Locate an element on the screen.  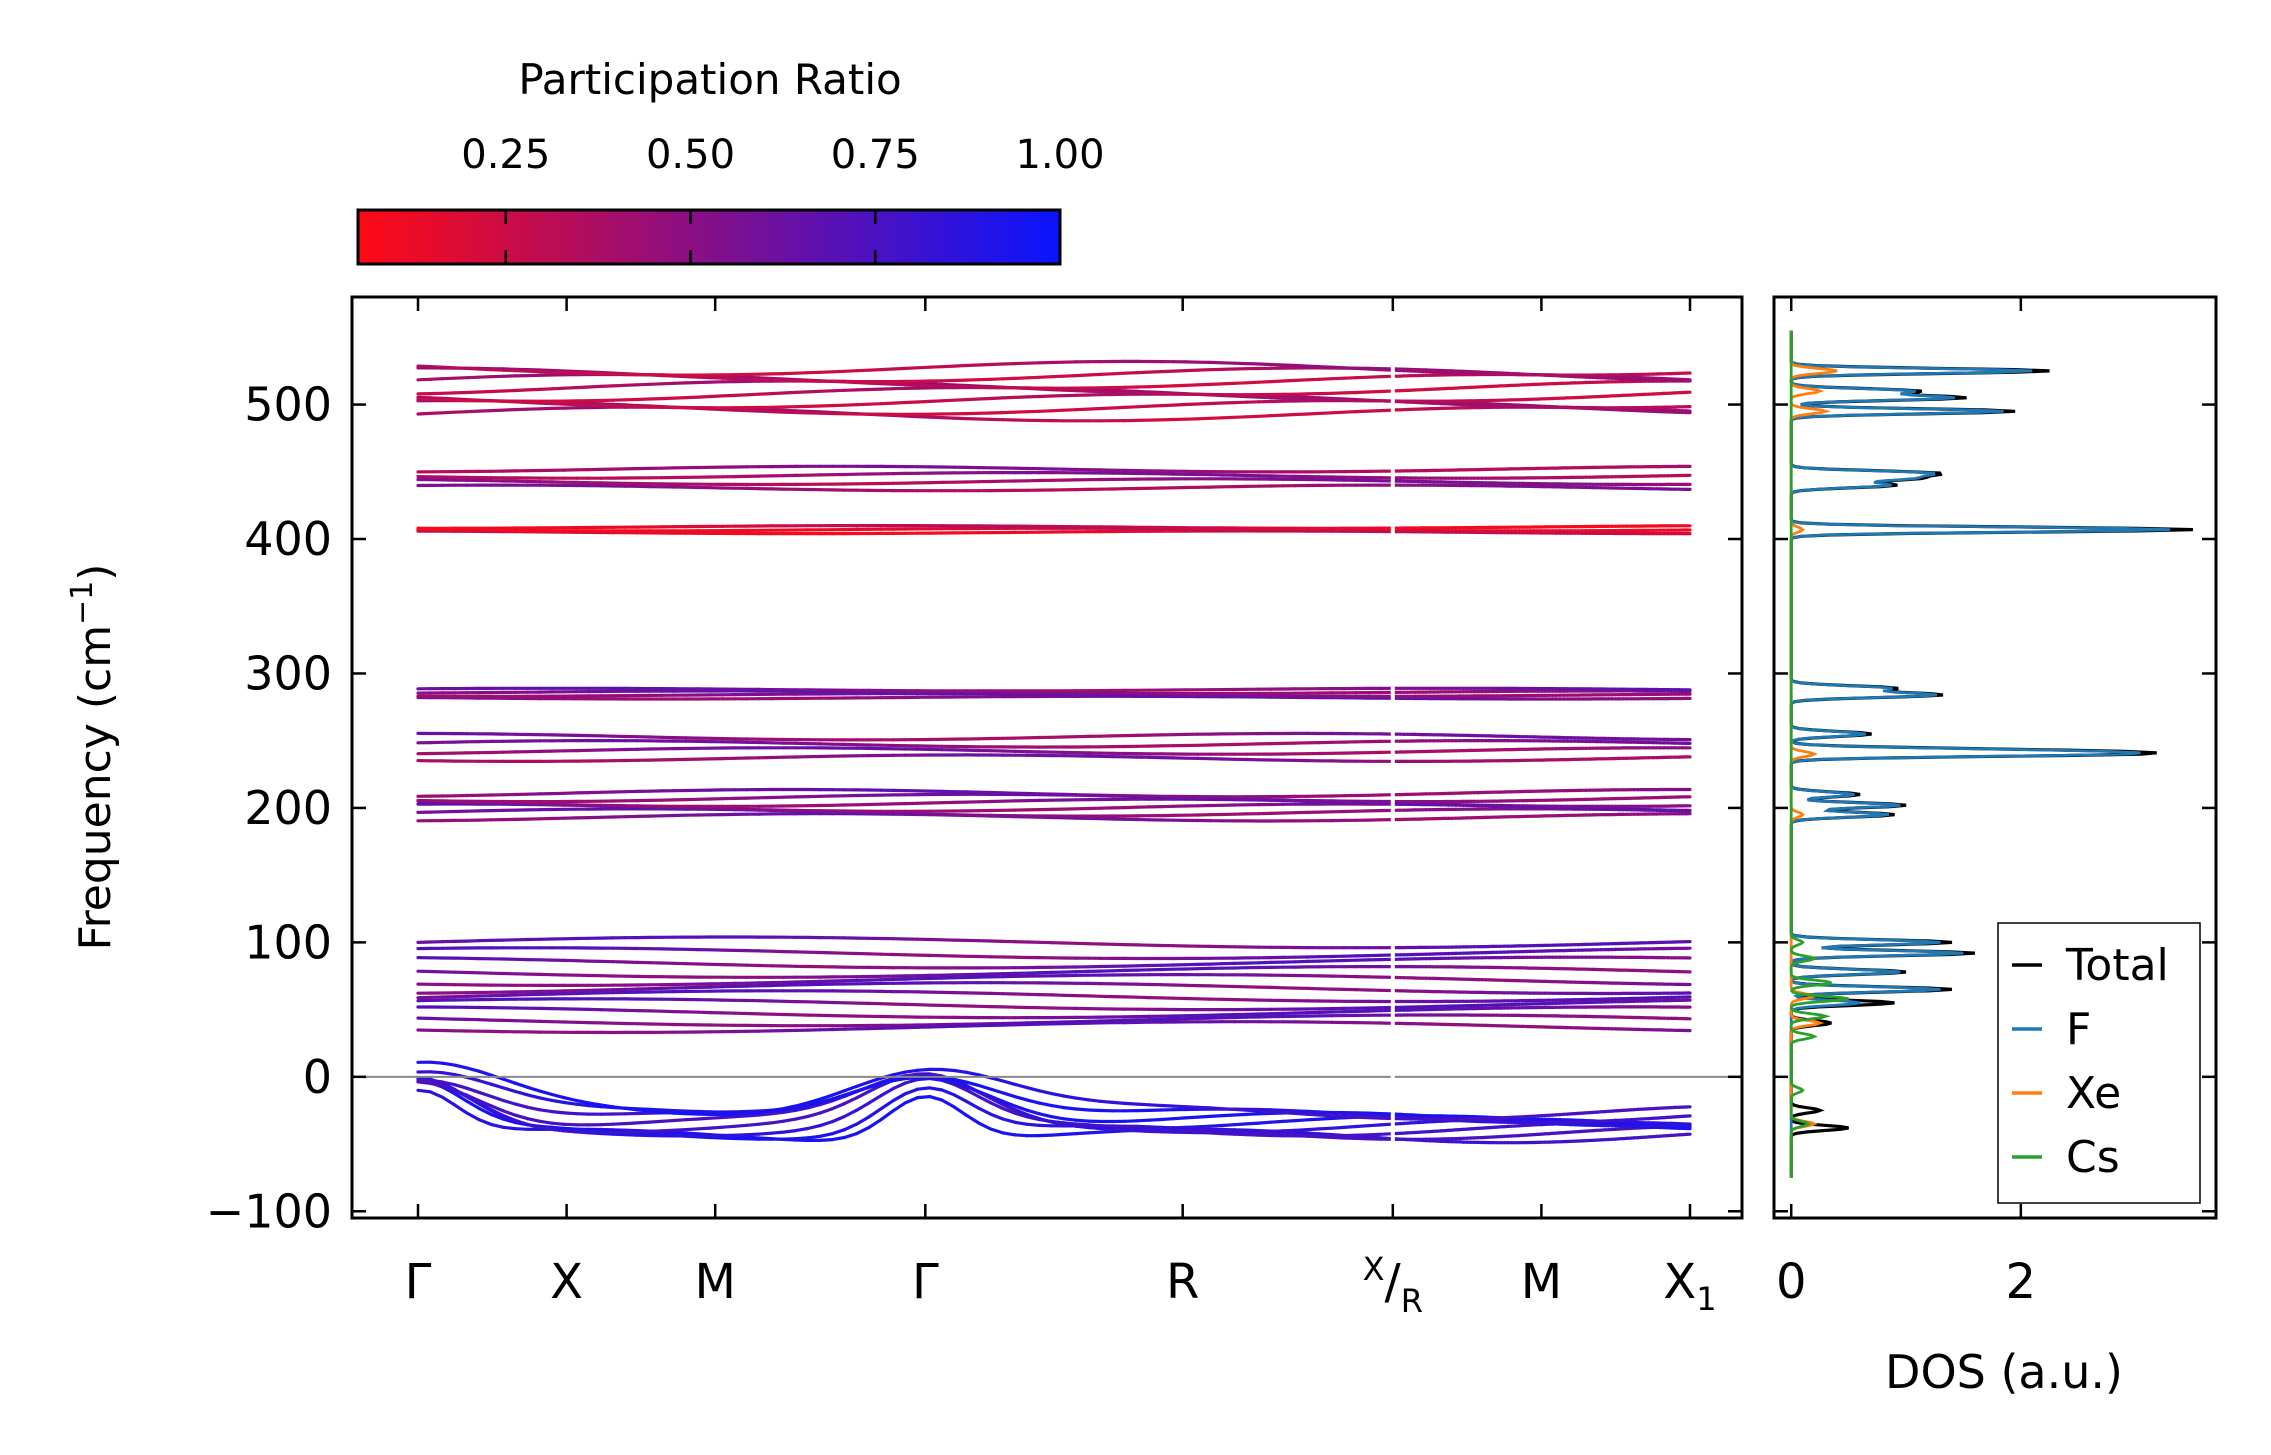
colorbar: Participation Ratio 0.25 0.50 0.75 1.00 is located at coordinates (730, 160).